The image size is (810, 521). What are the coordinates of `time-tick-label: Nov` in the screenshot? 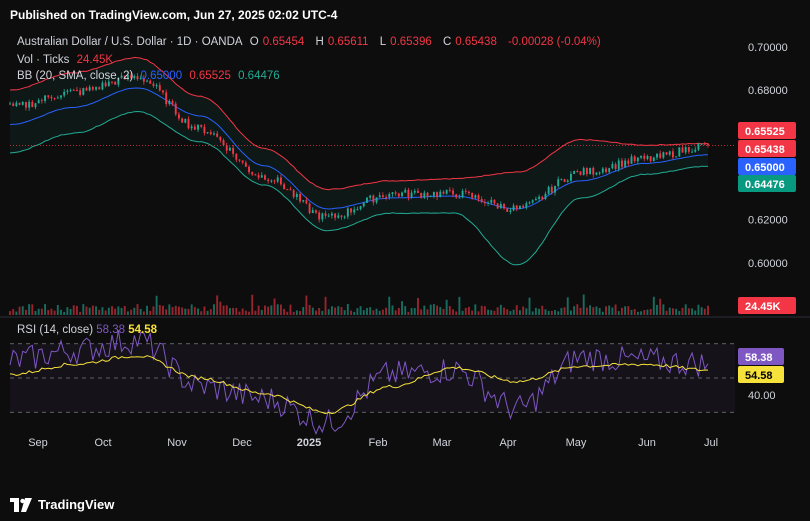 It's located at (177, 443).